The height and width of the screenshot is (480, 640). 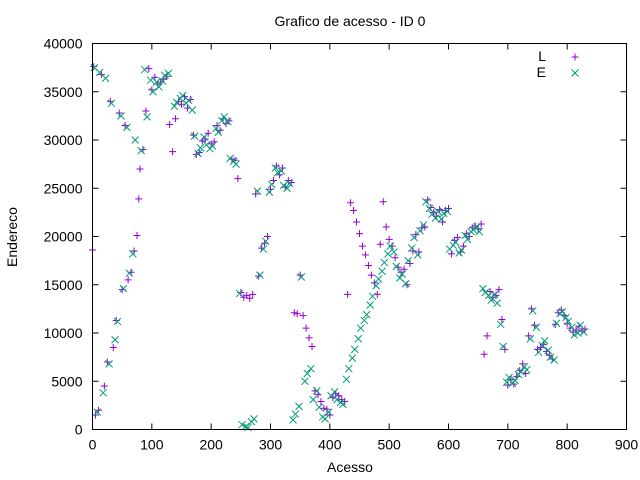 I want to click on legend-marker-e-glyph, so click(x=575, y=73).